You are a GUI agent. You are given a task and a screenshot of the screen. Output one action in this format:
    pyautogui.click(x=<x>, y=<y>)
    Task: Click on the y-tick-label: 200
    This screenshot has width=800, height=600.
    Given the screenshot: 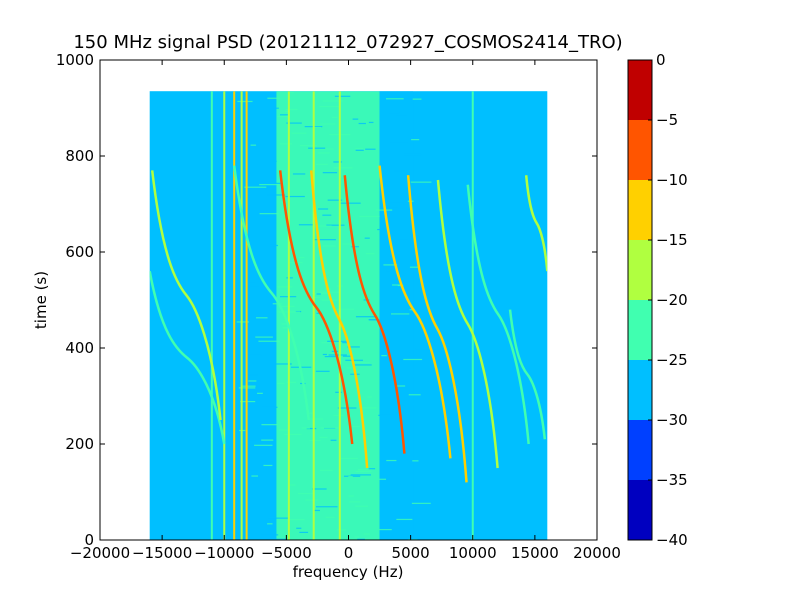 What is the action you would take?
    pyautogui.click(x=79, y=444)
    